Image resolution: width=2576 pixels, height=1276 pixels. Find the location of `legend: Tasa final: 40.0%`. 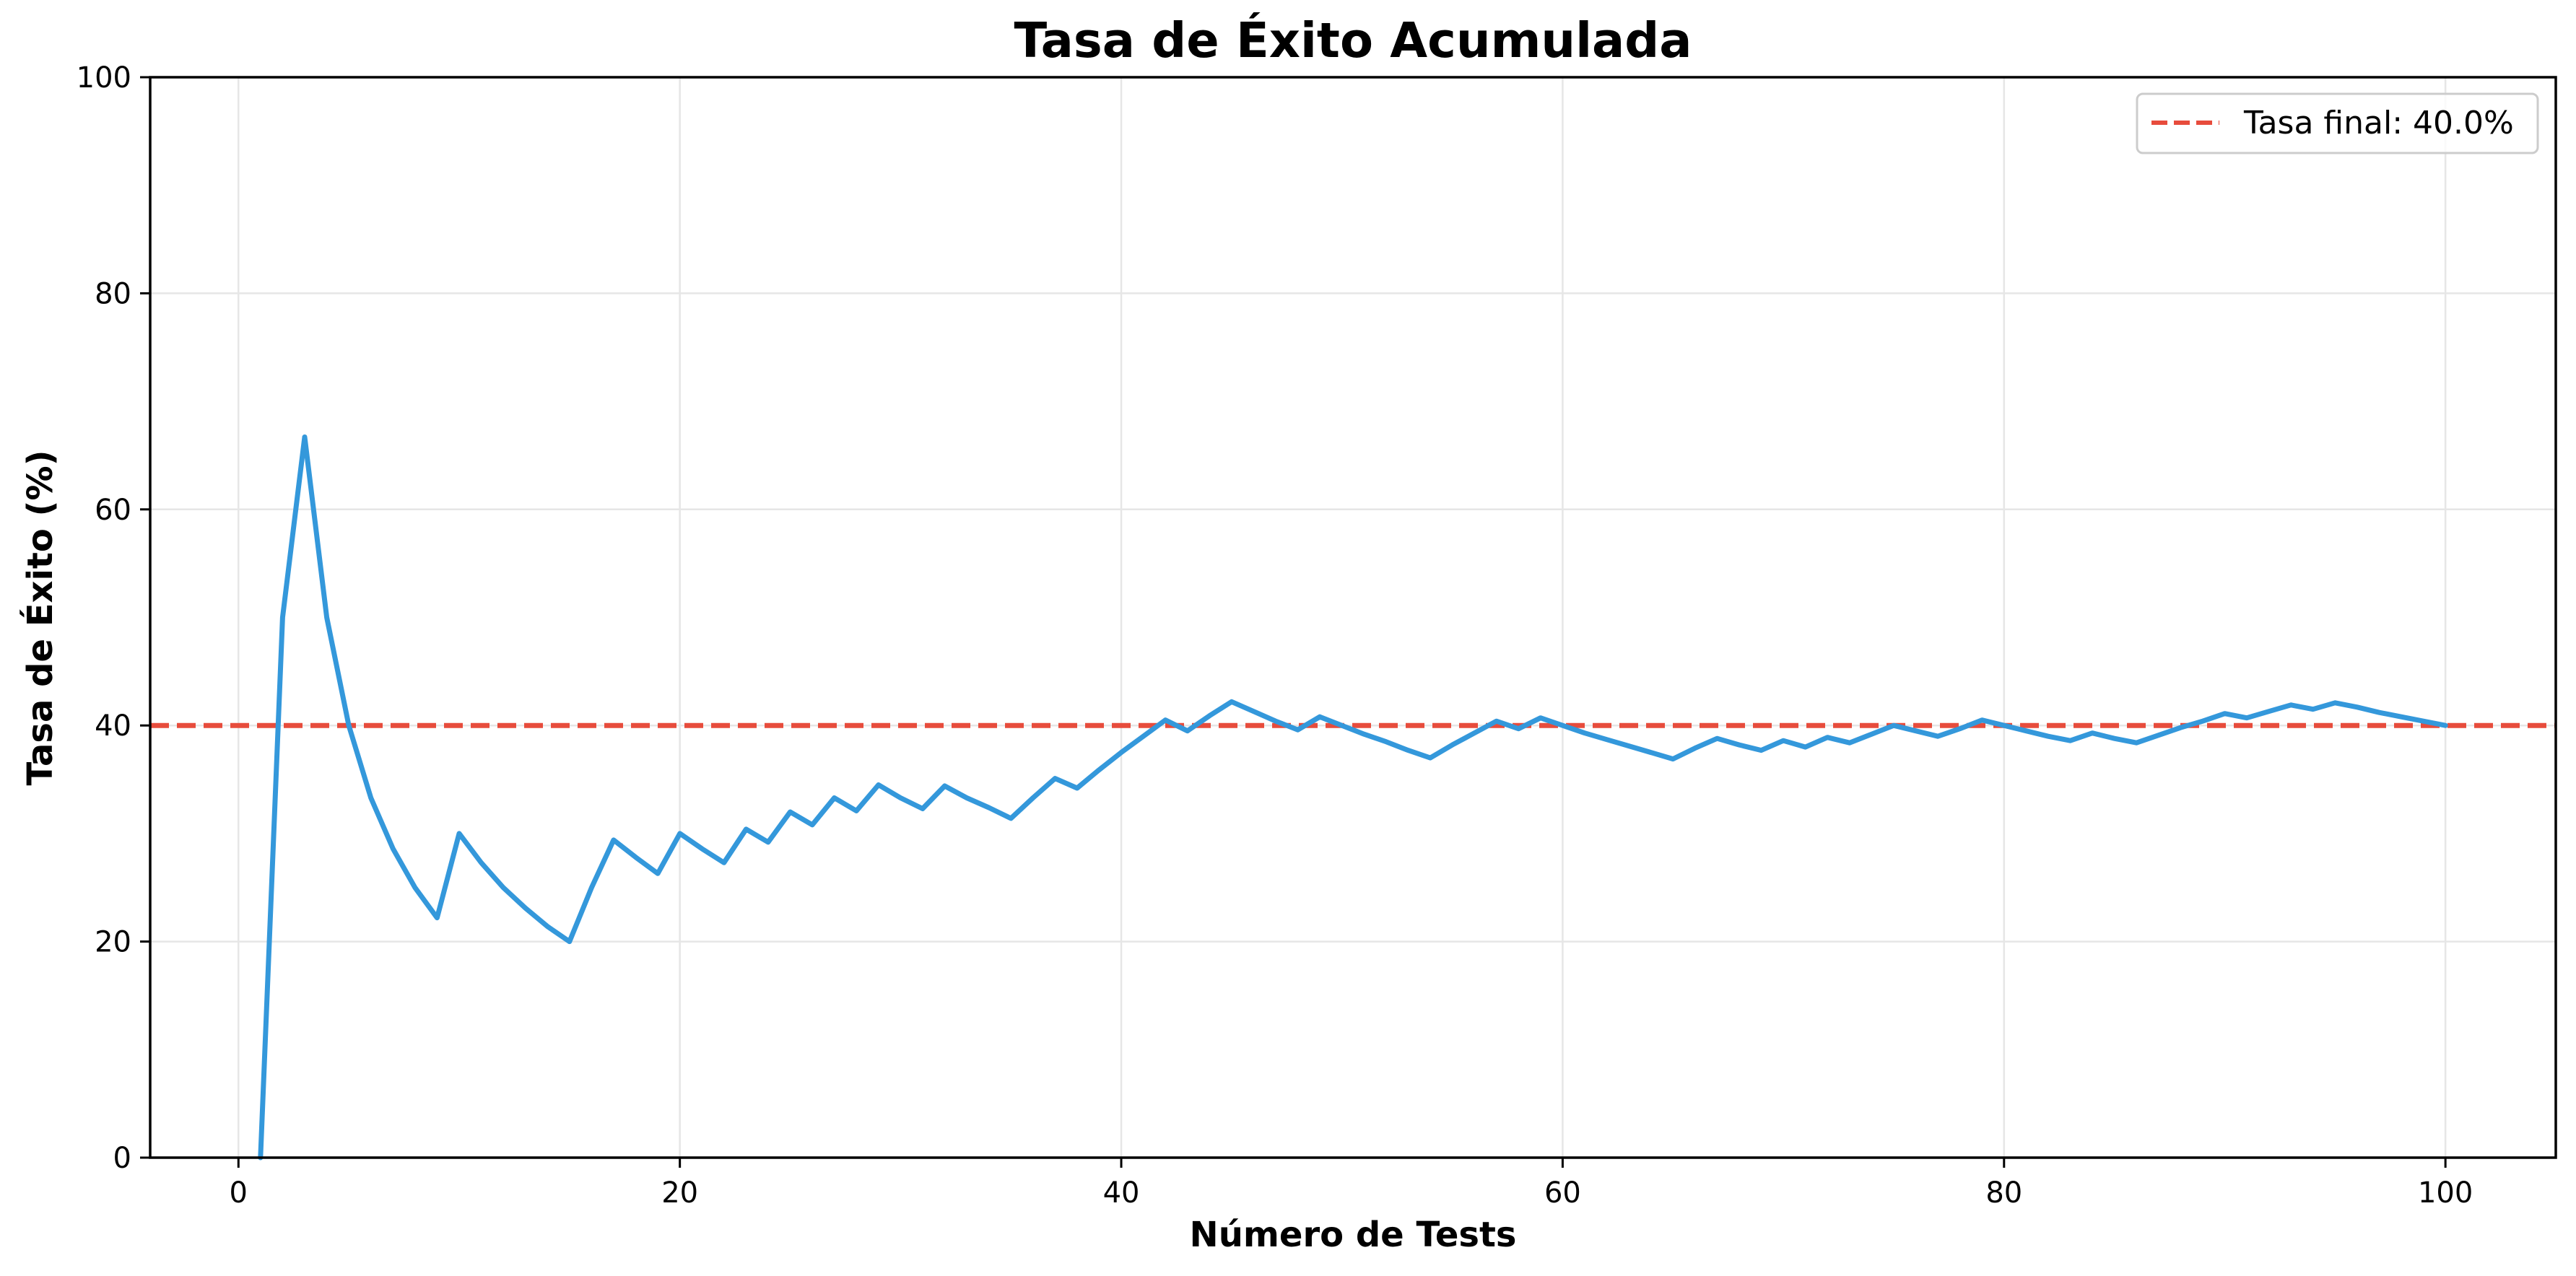

legend: Tasa final: 40.0% is located at coordinates (2337, 123).